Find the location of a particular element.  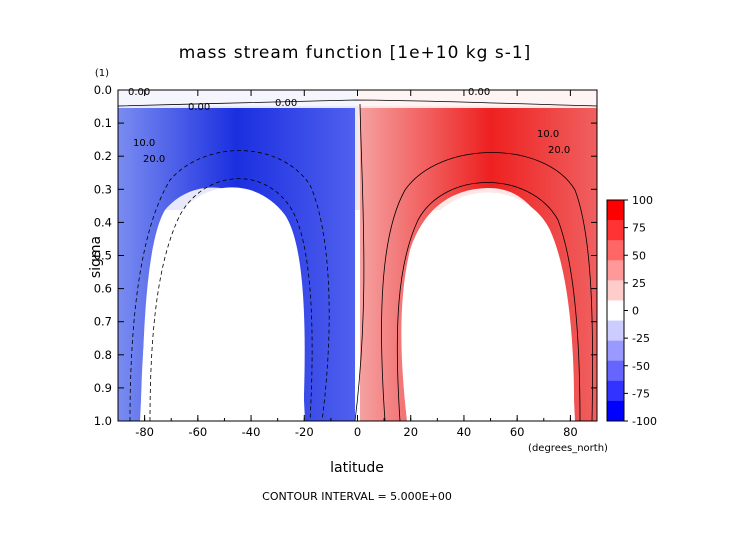

y-axis-units: (1) is located at coordinates (102, 73).